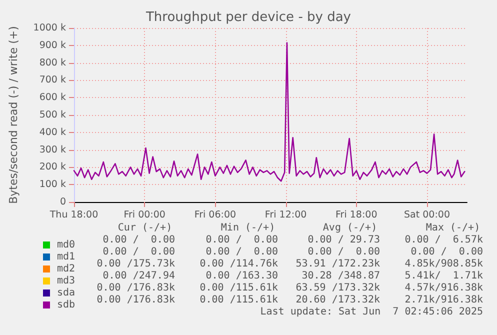  What do you see at coordinates (248, 228) in the screenshot?
I see `text: Min (-/+)` at bounding box center [248, 228].